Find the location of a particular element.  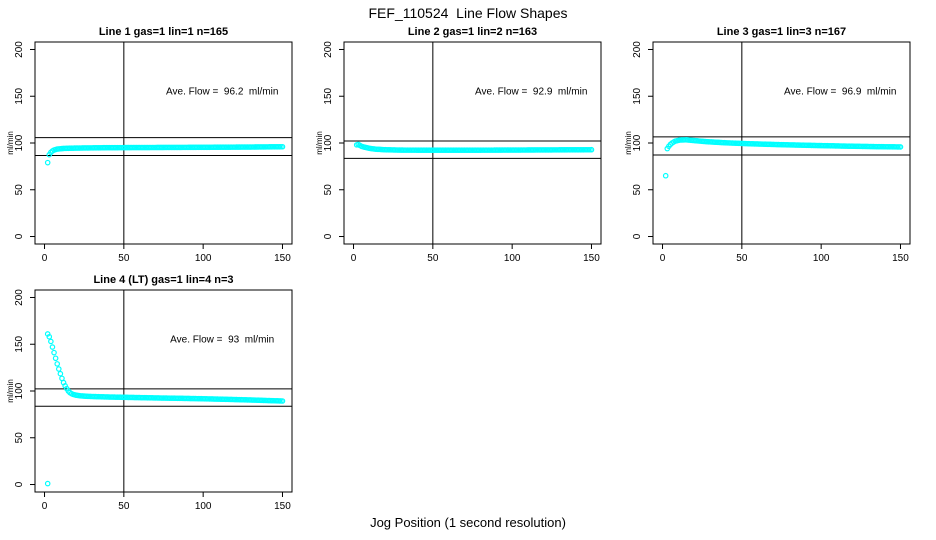

panel-line-3-title: Line 3 gas=1 lin=3 n=167 is located at coordinates (781, 32).